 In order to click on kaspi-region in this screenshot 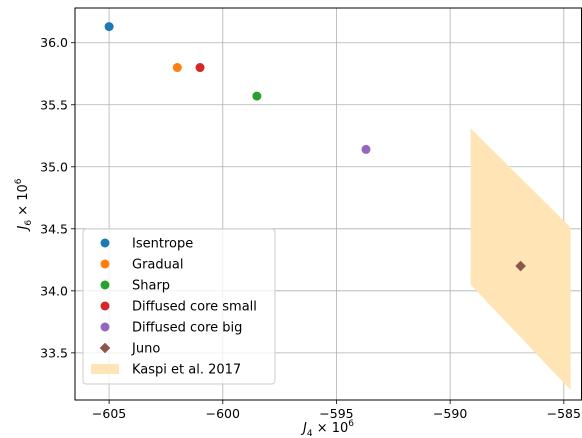, I will do `click(520, 259)`.